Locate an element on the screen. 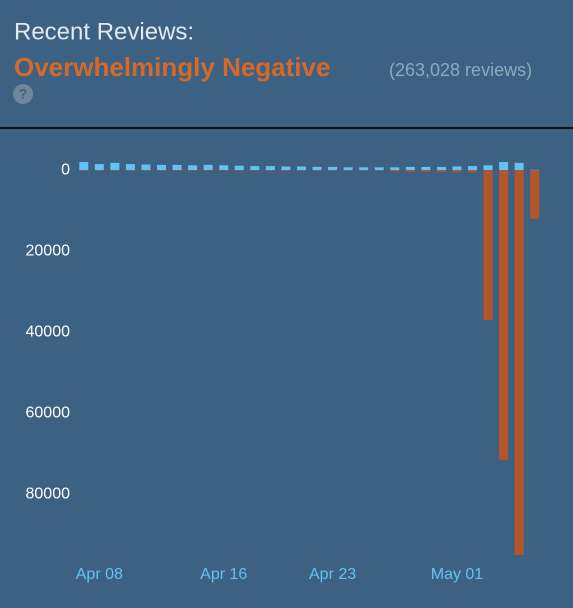 The width and height of the screenshot is (573, 608). help-icon is located at coordinates (23, 94).